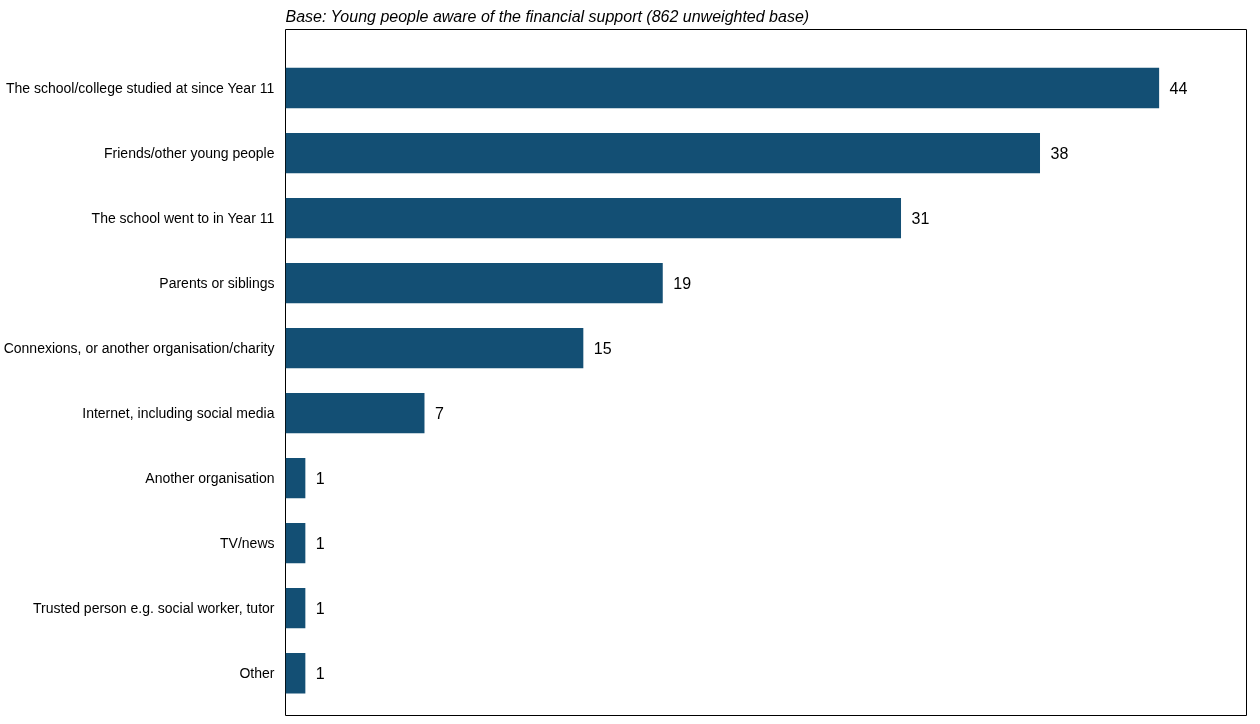  Describe the element at coordinates (183, 218) in the screenshot. I see `y-tick-label: The school went to in Year 11` at that location.